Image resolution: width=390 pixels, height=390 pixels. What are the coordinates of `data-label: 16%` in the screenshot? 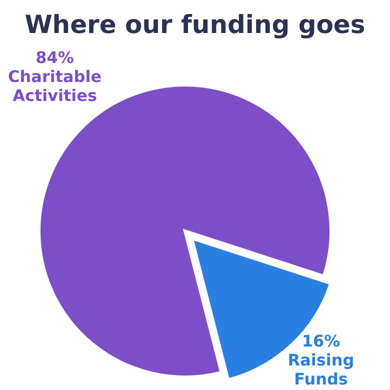 It's located at (321, 340).